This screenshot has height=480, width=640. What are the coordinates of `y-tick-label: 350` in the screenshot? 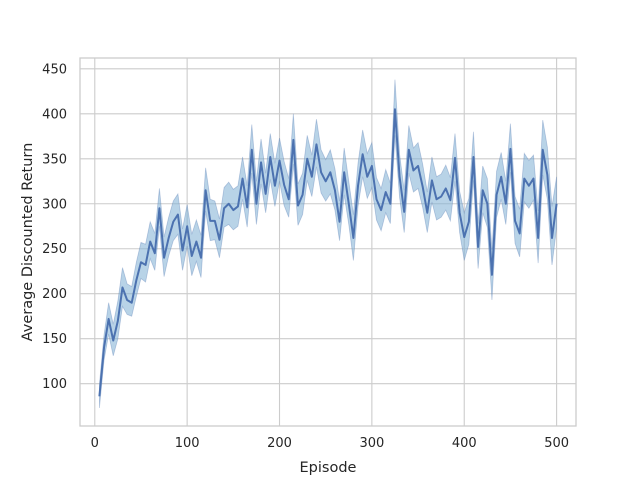 It's located at (54, 159).